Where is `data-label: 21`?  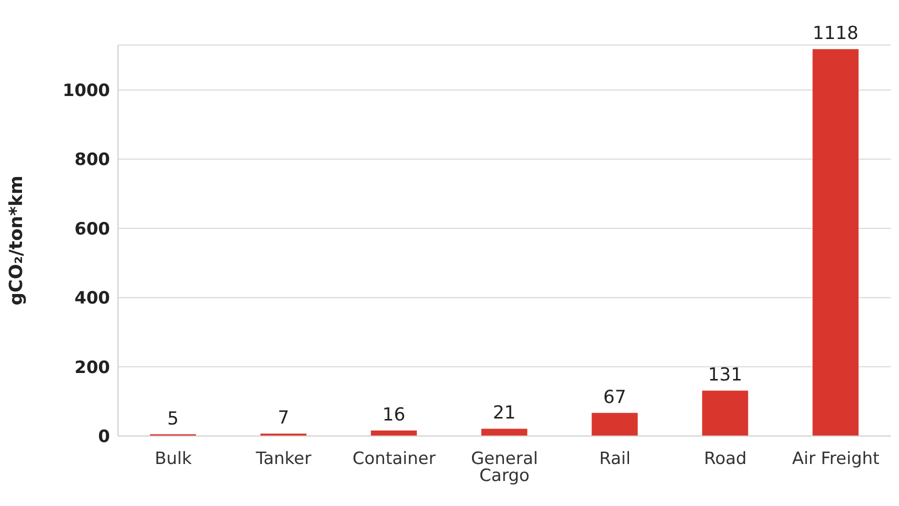
data-label: 21 is located at coordinates (504, 413).